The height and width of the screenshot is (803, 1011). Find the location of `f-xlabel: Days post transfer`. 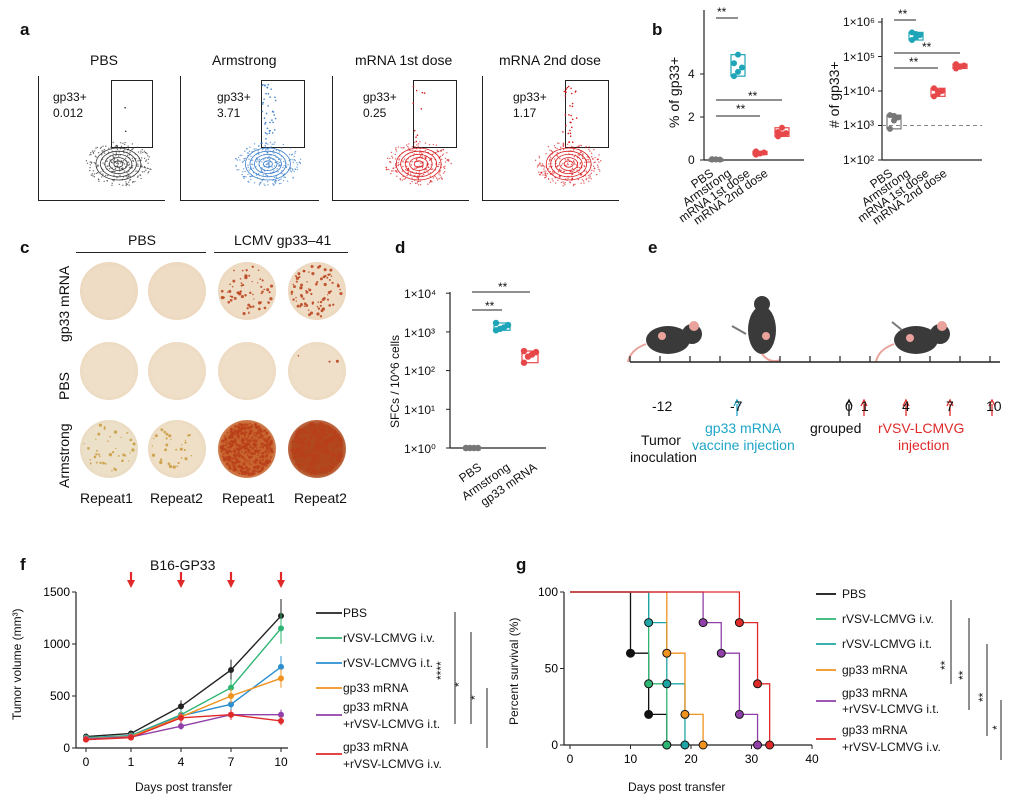

f-xlabel: Days post transfer is located at coordinates (184, 787).